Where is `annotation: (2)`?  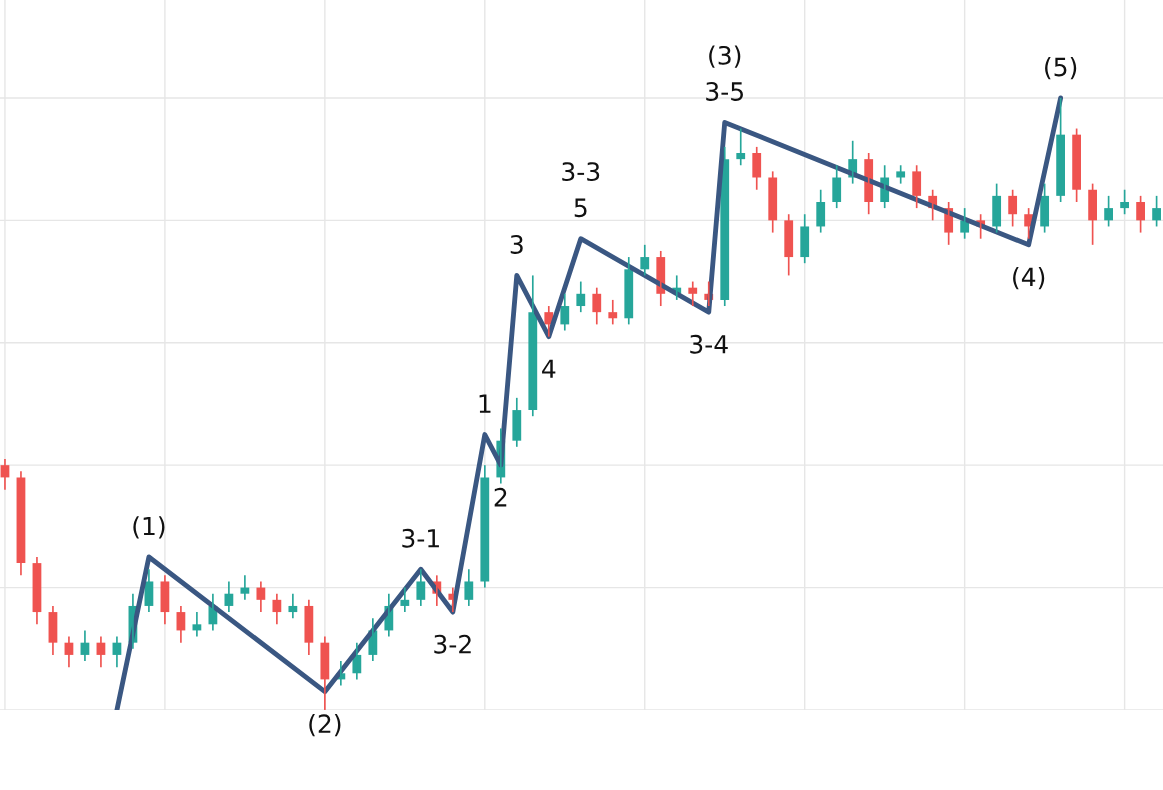
annotation: (2) is located at coordinates (325, 725).